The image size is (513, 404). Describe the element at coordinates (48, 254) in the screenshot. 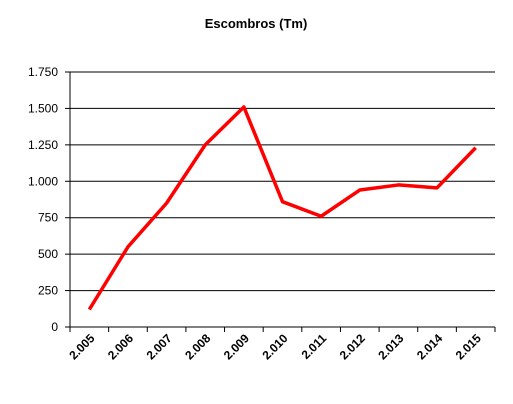

I see `y-tick-label: 500` at that location.